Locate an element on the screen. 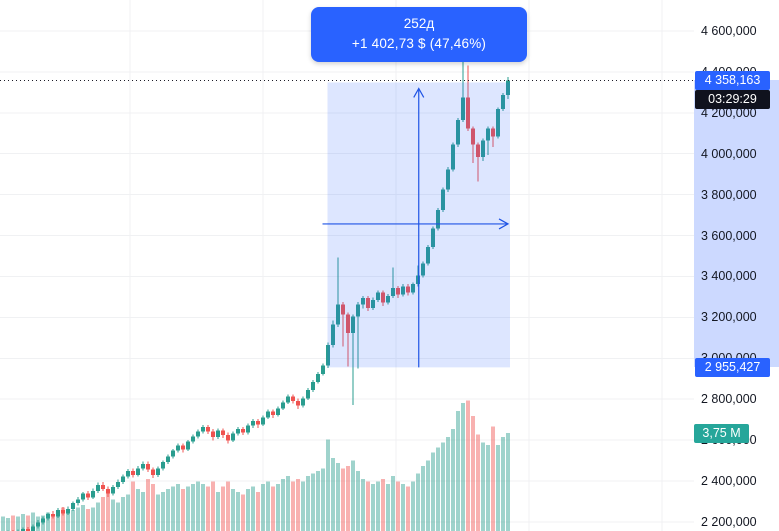  measure-tool-tooltip: 252д +1 402,73 $ (47,46%) is located at coordinates (419, 34).